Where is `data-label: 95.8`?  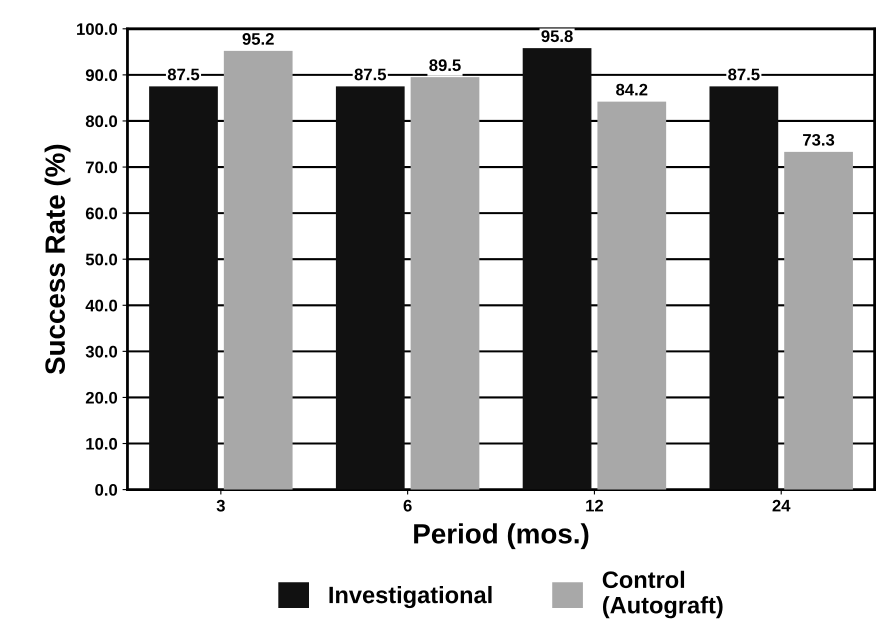
data-label: 95.8 is located at coordinates (557, 36).